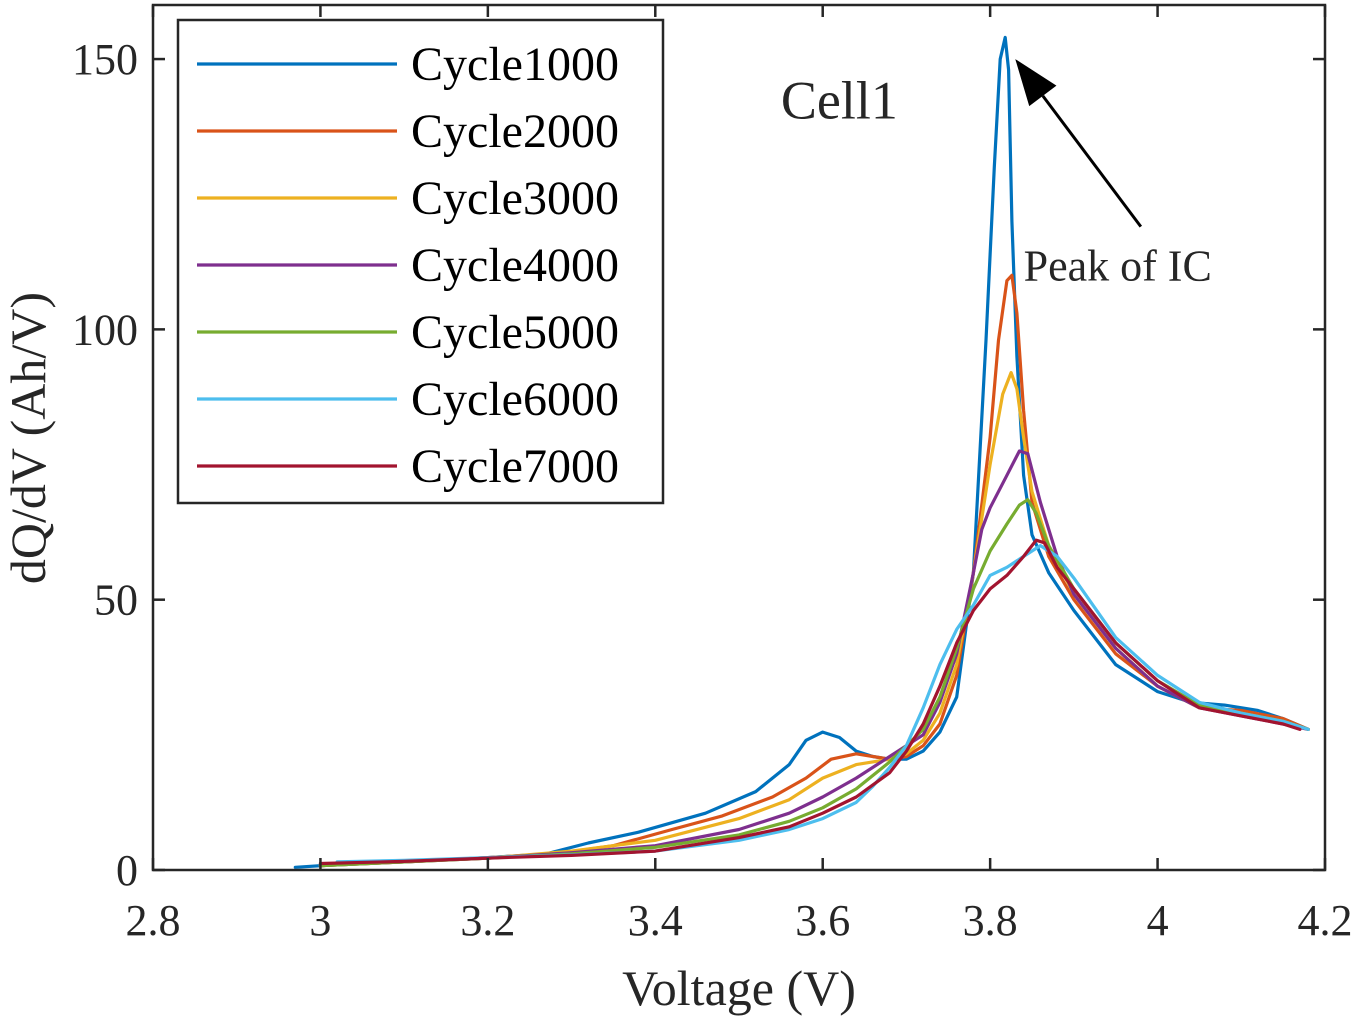  Describe the element at coordinates (153, 920) in the screenshot. I see `x-tick-label: 2.8` at that location.